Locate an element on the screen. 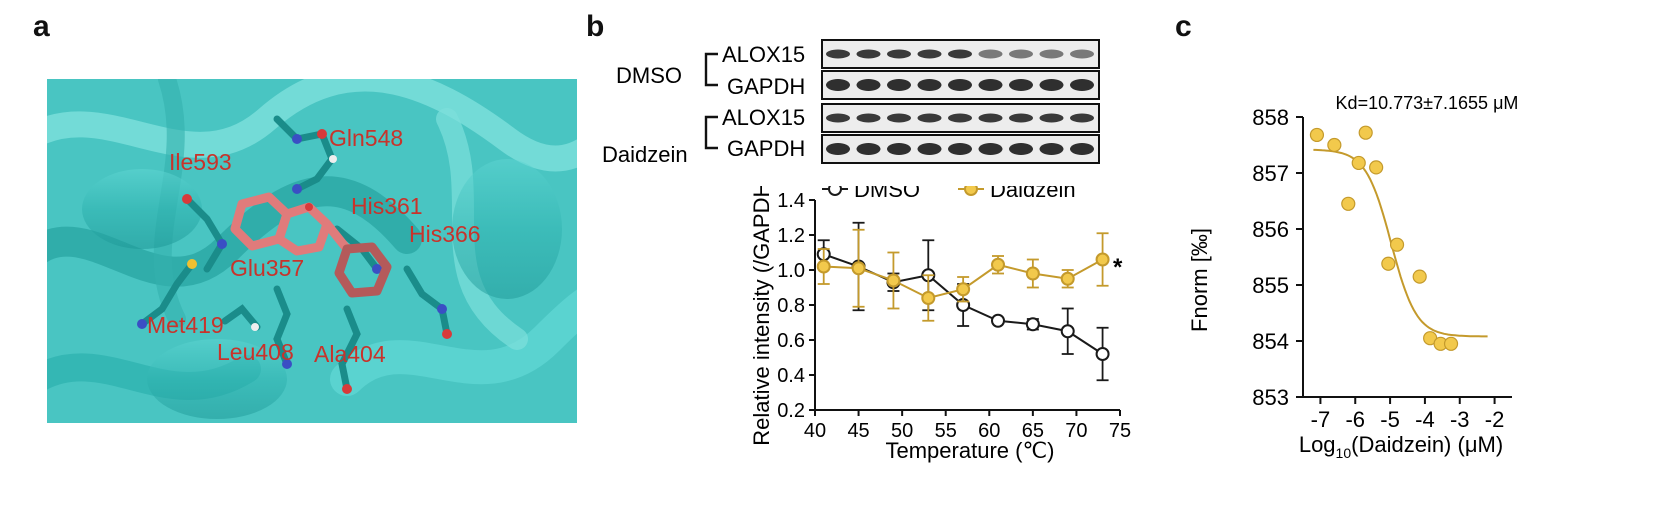  chart-c-xlabel: Log10(Daidzein) (μM) is located at coordinates (1401, 446).